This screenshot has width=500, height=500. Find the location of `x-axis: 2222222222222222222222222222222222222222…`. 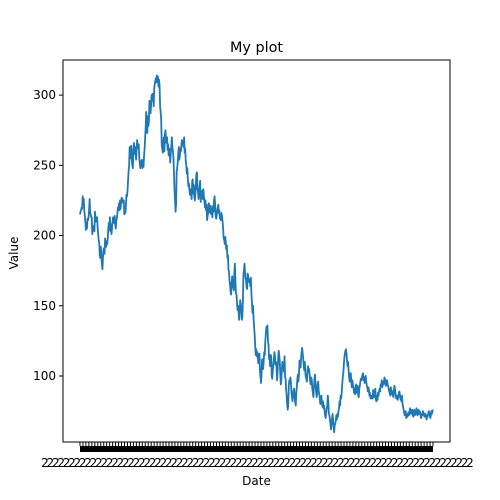

x-axis: 2222222222222222222222222222222222222222… is located at coordinates (257, 456).